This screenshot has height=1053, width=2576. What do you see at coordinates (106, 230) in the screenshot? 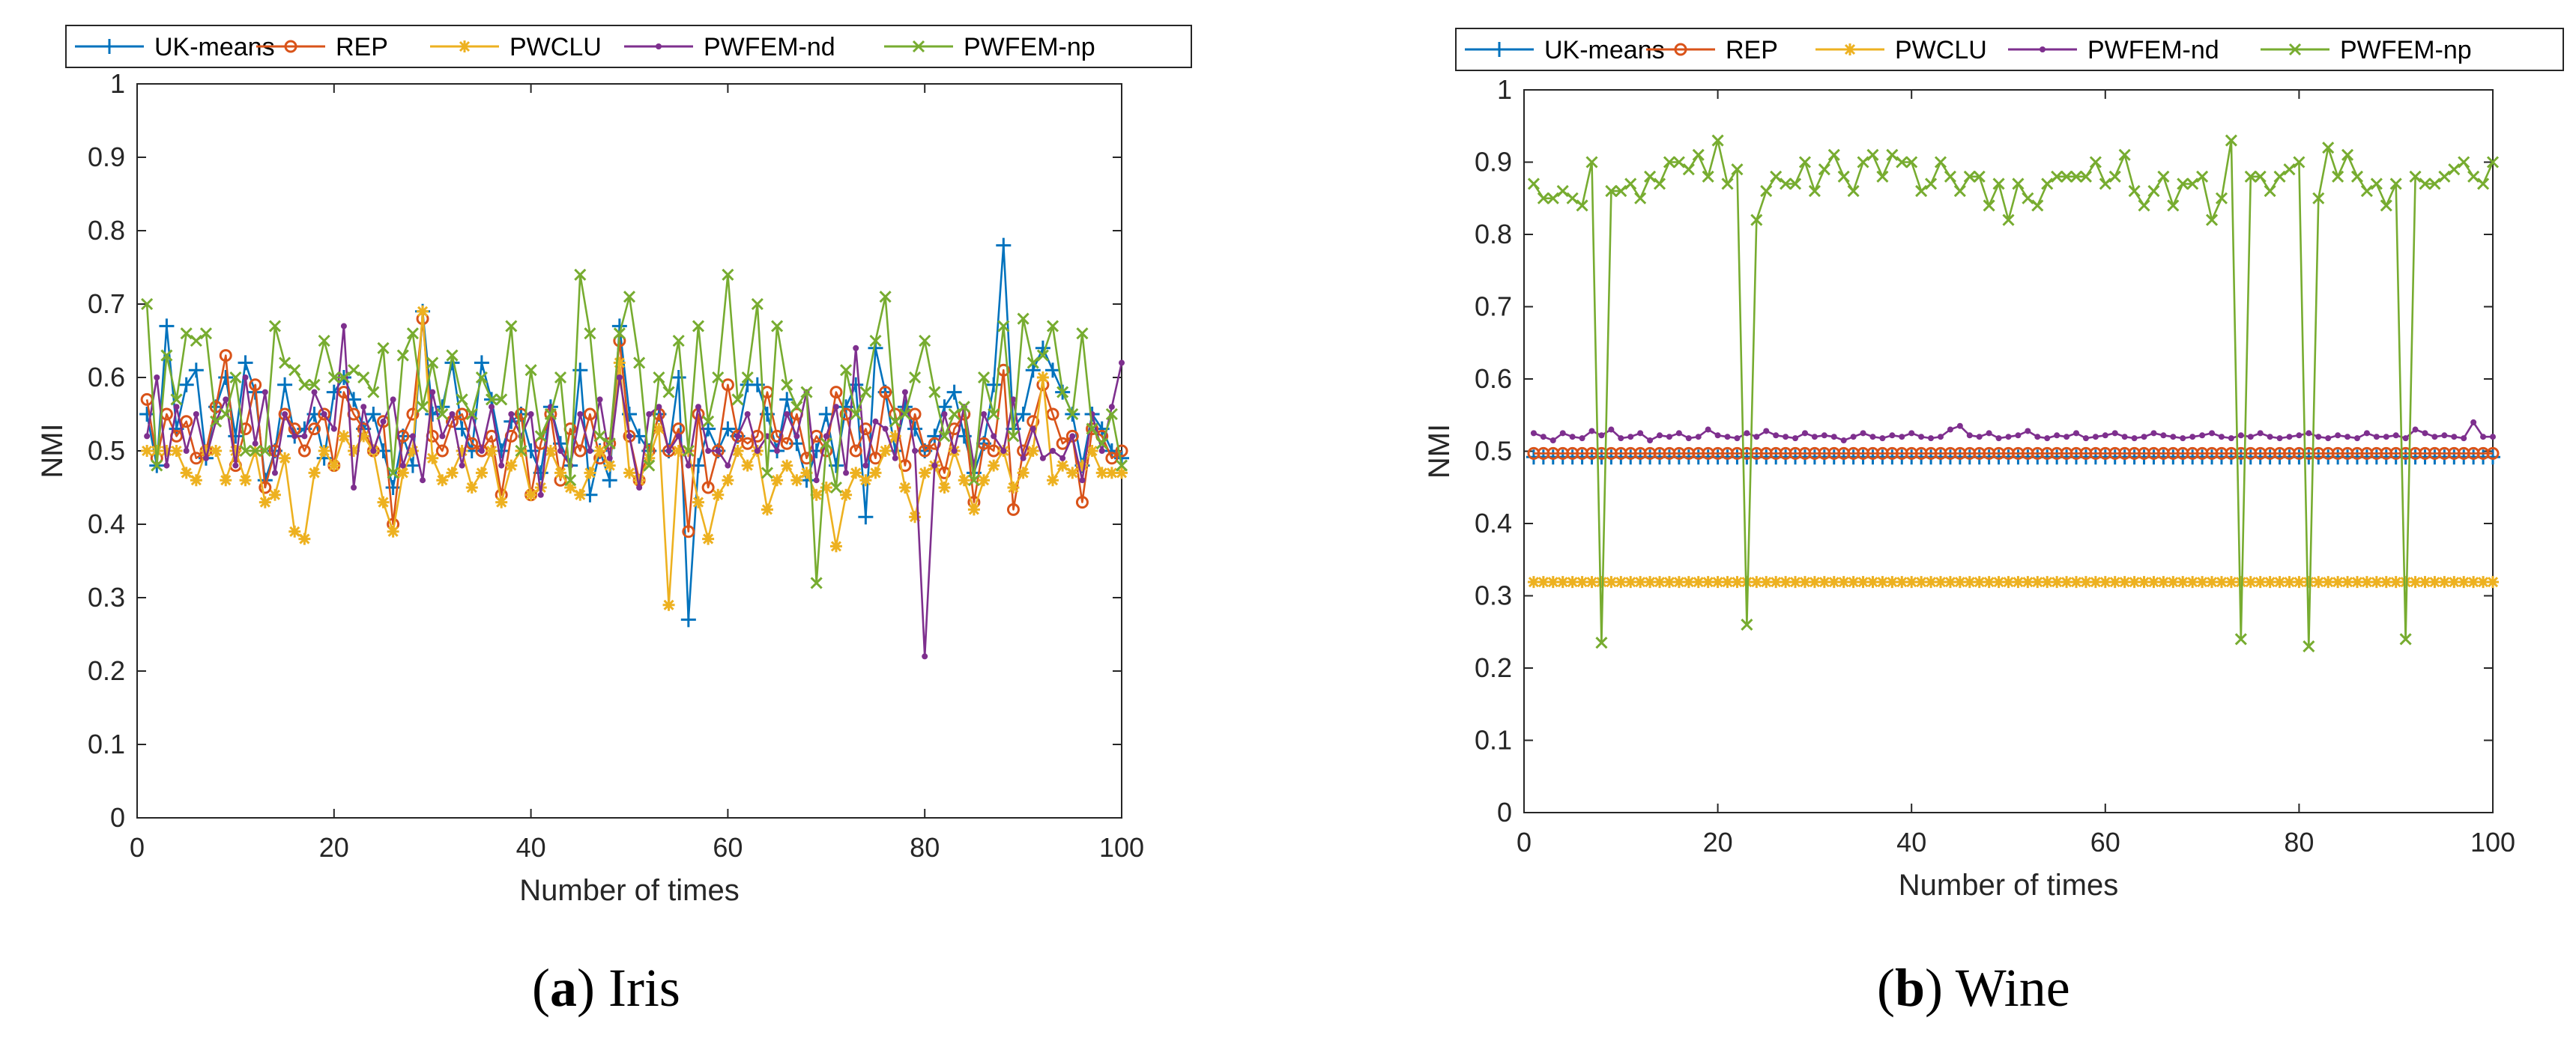
I see `y-tick-label: 0.8` at bounding box center [106, 230].